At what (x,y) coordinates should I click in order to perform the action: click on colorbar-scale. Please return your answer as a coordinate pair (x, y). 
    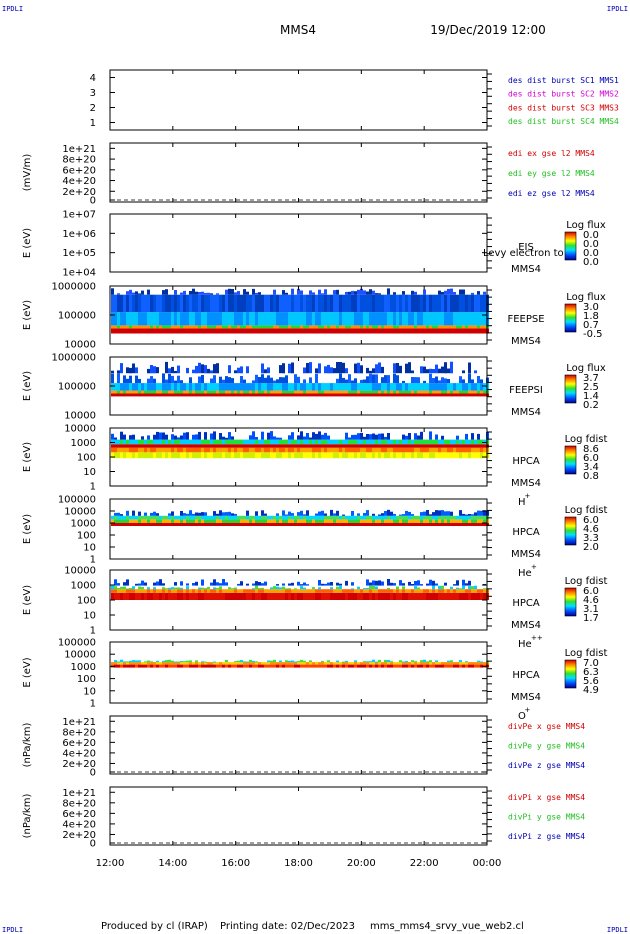
    Looking at the image, I should click on (570, 460).